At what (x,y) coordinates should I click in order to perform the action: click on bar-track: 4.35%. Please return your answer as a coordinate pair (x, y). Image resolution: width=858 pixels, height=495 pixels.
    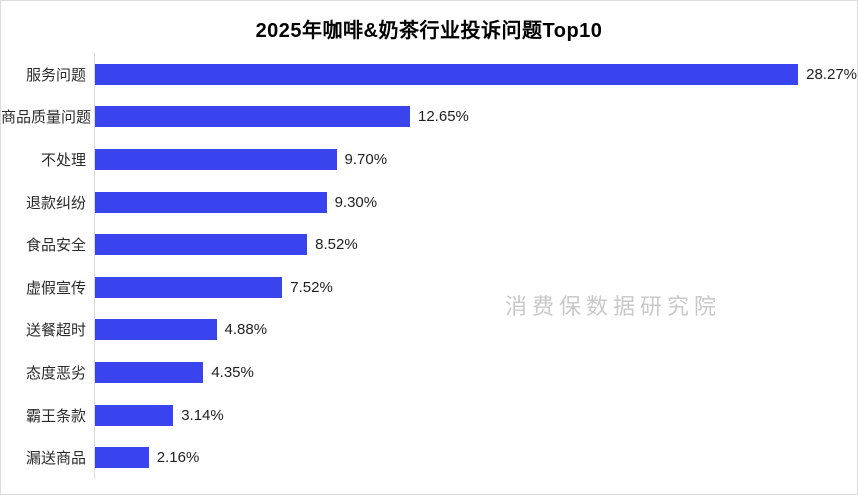
    Looking at the image, I should click on (475, 372).